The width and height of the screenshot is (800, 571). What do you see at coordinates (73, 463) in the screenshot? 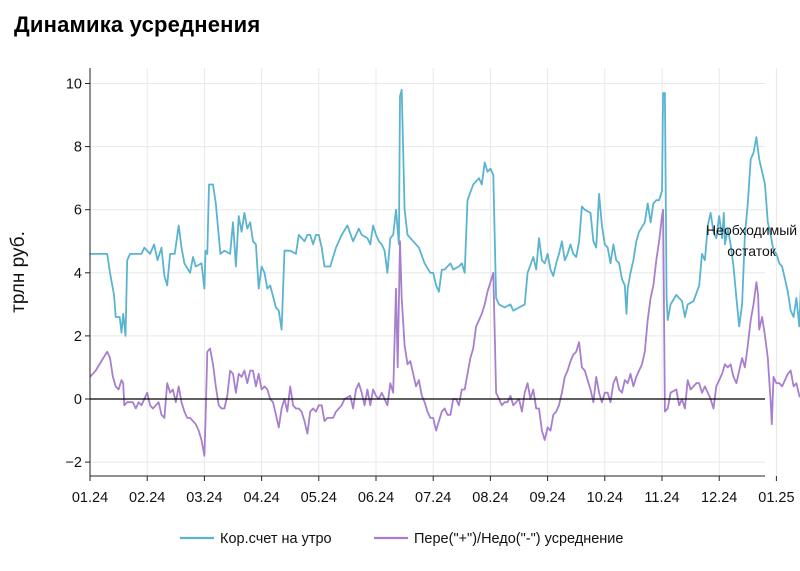
I see `y-tick-label: −2` at bounding box center [73, 463].